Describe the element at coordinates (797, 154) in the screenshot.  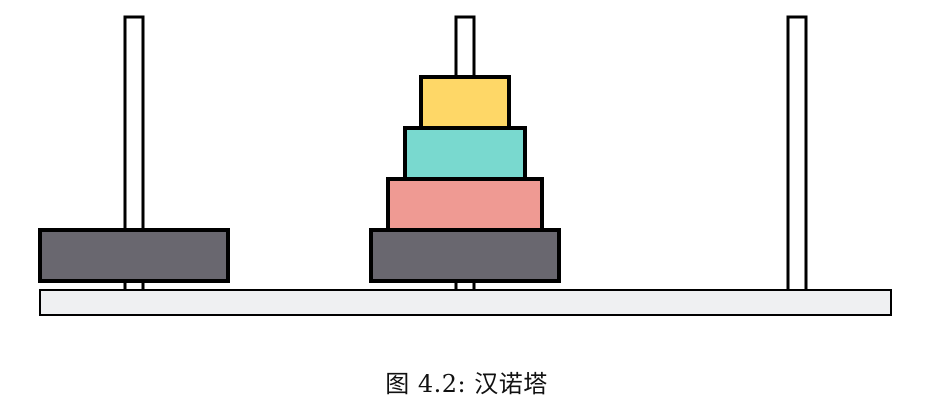
I see `peg-right` at that location.